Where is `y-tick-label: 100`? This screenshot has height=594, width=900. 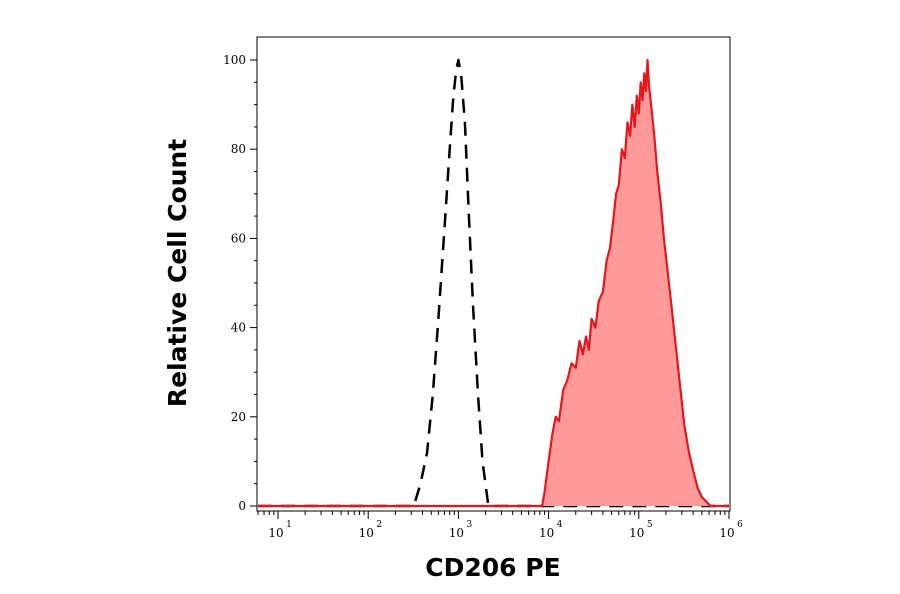 y-tick-label: 100 is located at coordinates (234, 60).